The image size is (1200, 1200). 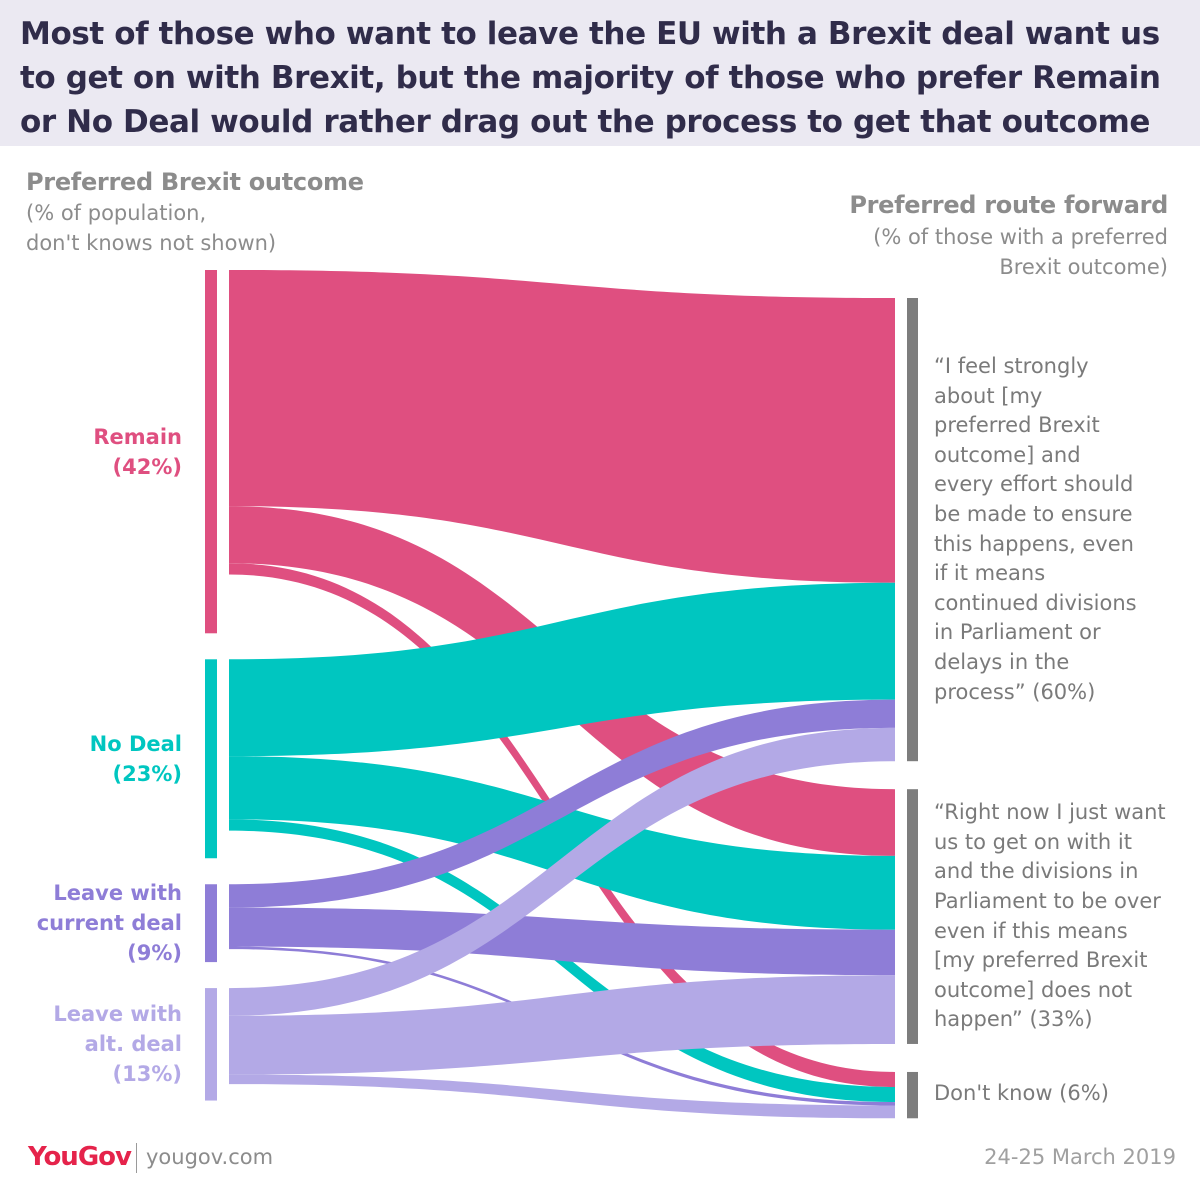 What do you see at coordinates (1080, 1157) in the screenshot?
I see `survey-date: 24-25 March 2019` at bounding box center [1080, 1157].